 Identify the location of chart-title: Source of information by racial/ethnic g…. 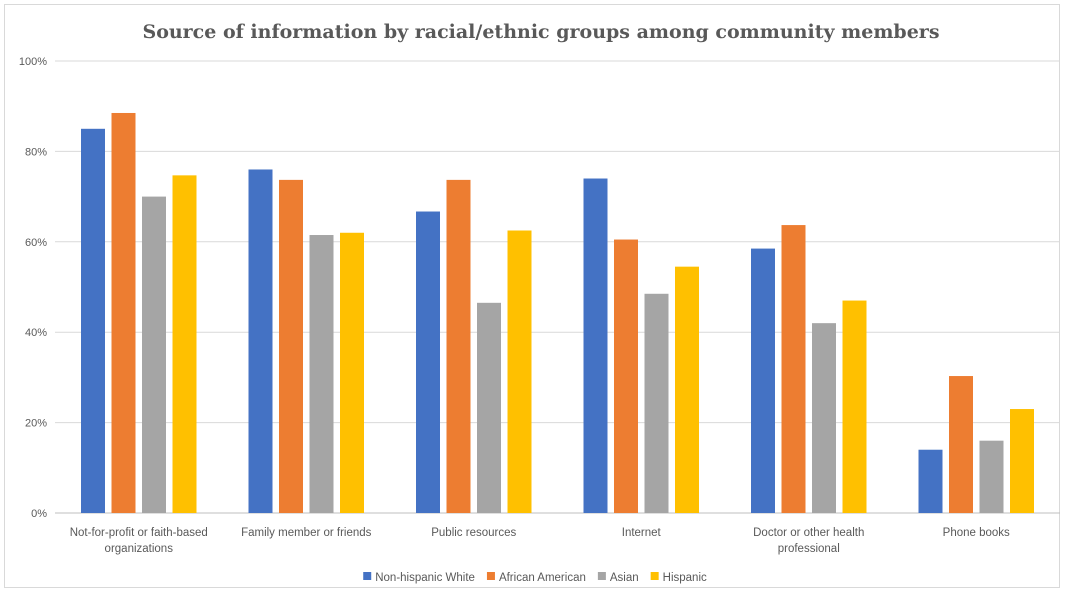
(540, 32).